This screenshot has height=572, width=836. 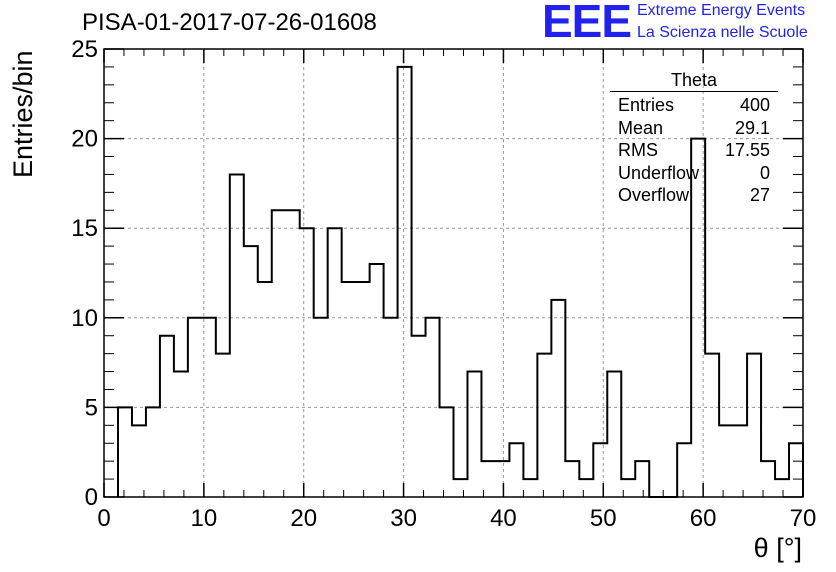 I want to click on x-tick-label: 40, so click(x=503, y=518).